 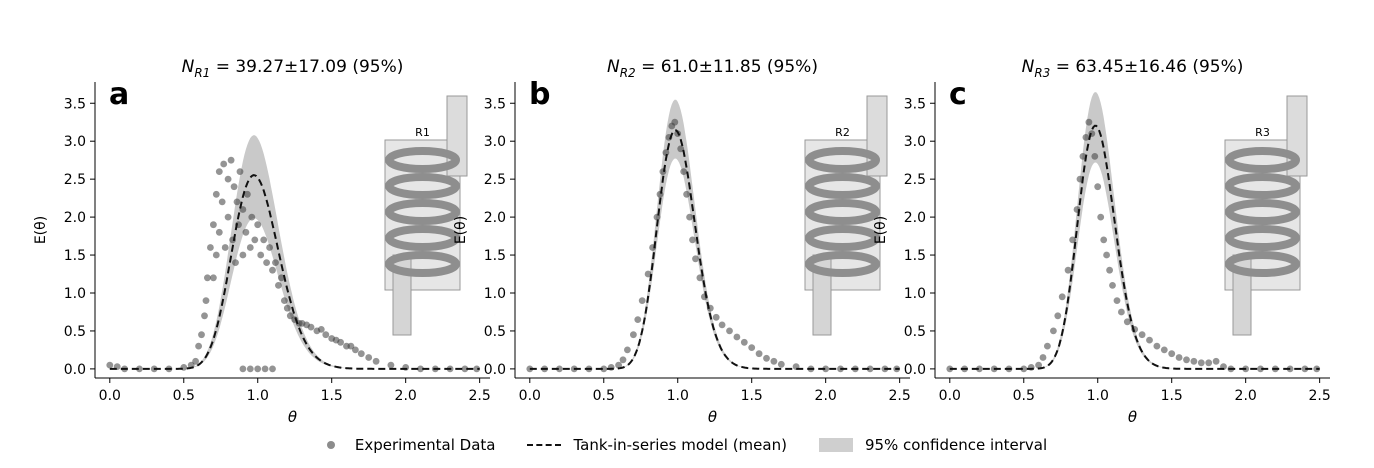 I want to click on y-tick-label: 1.5, so click(x=495, y=256).